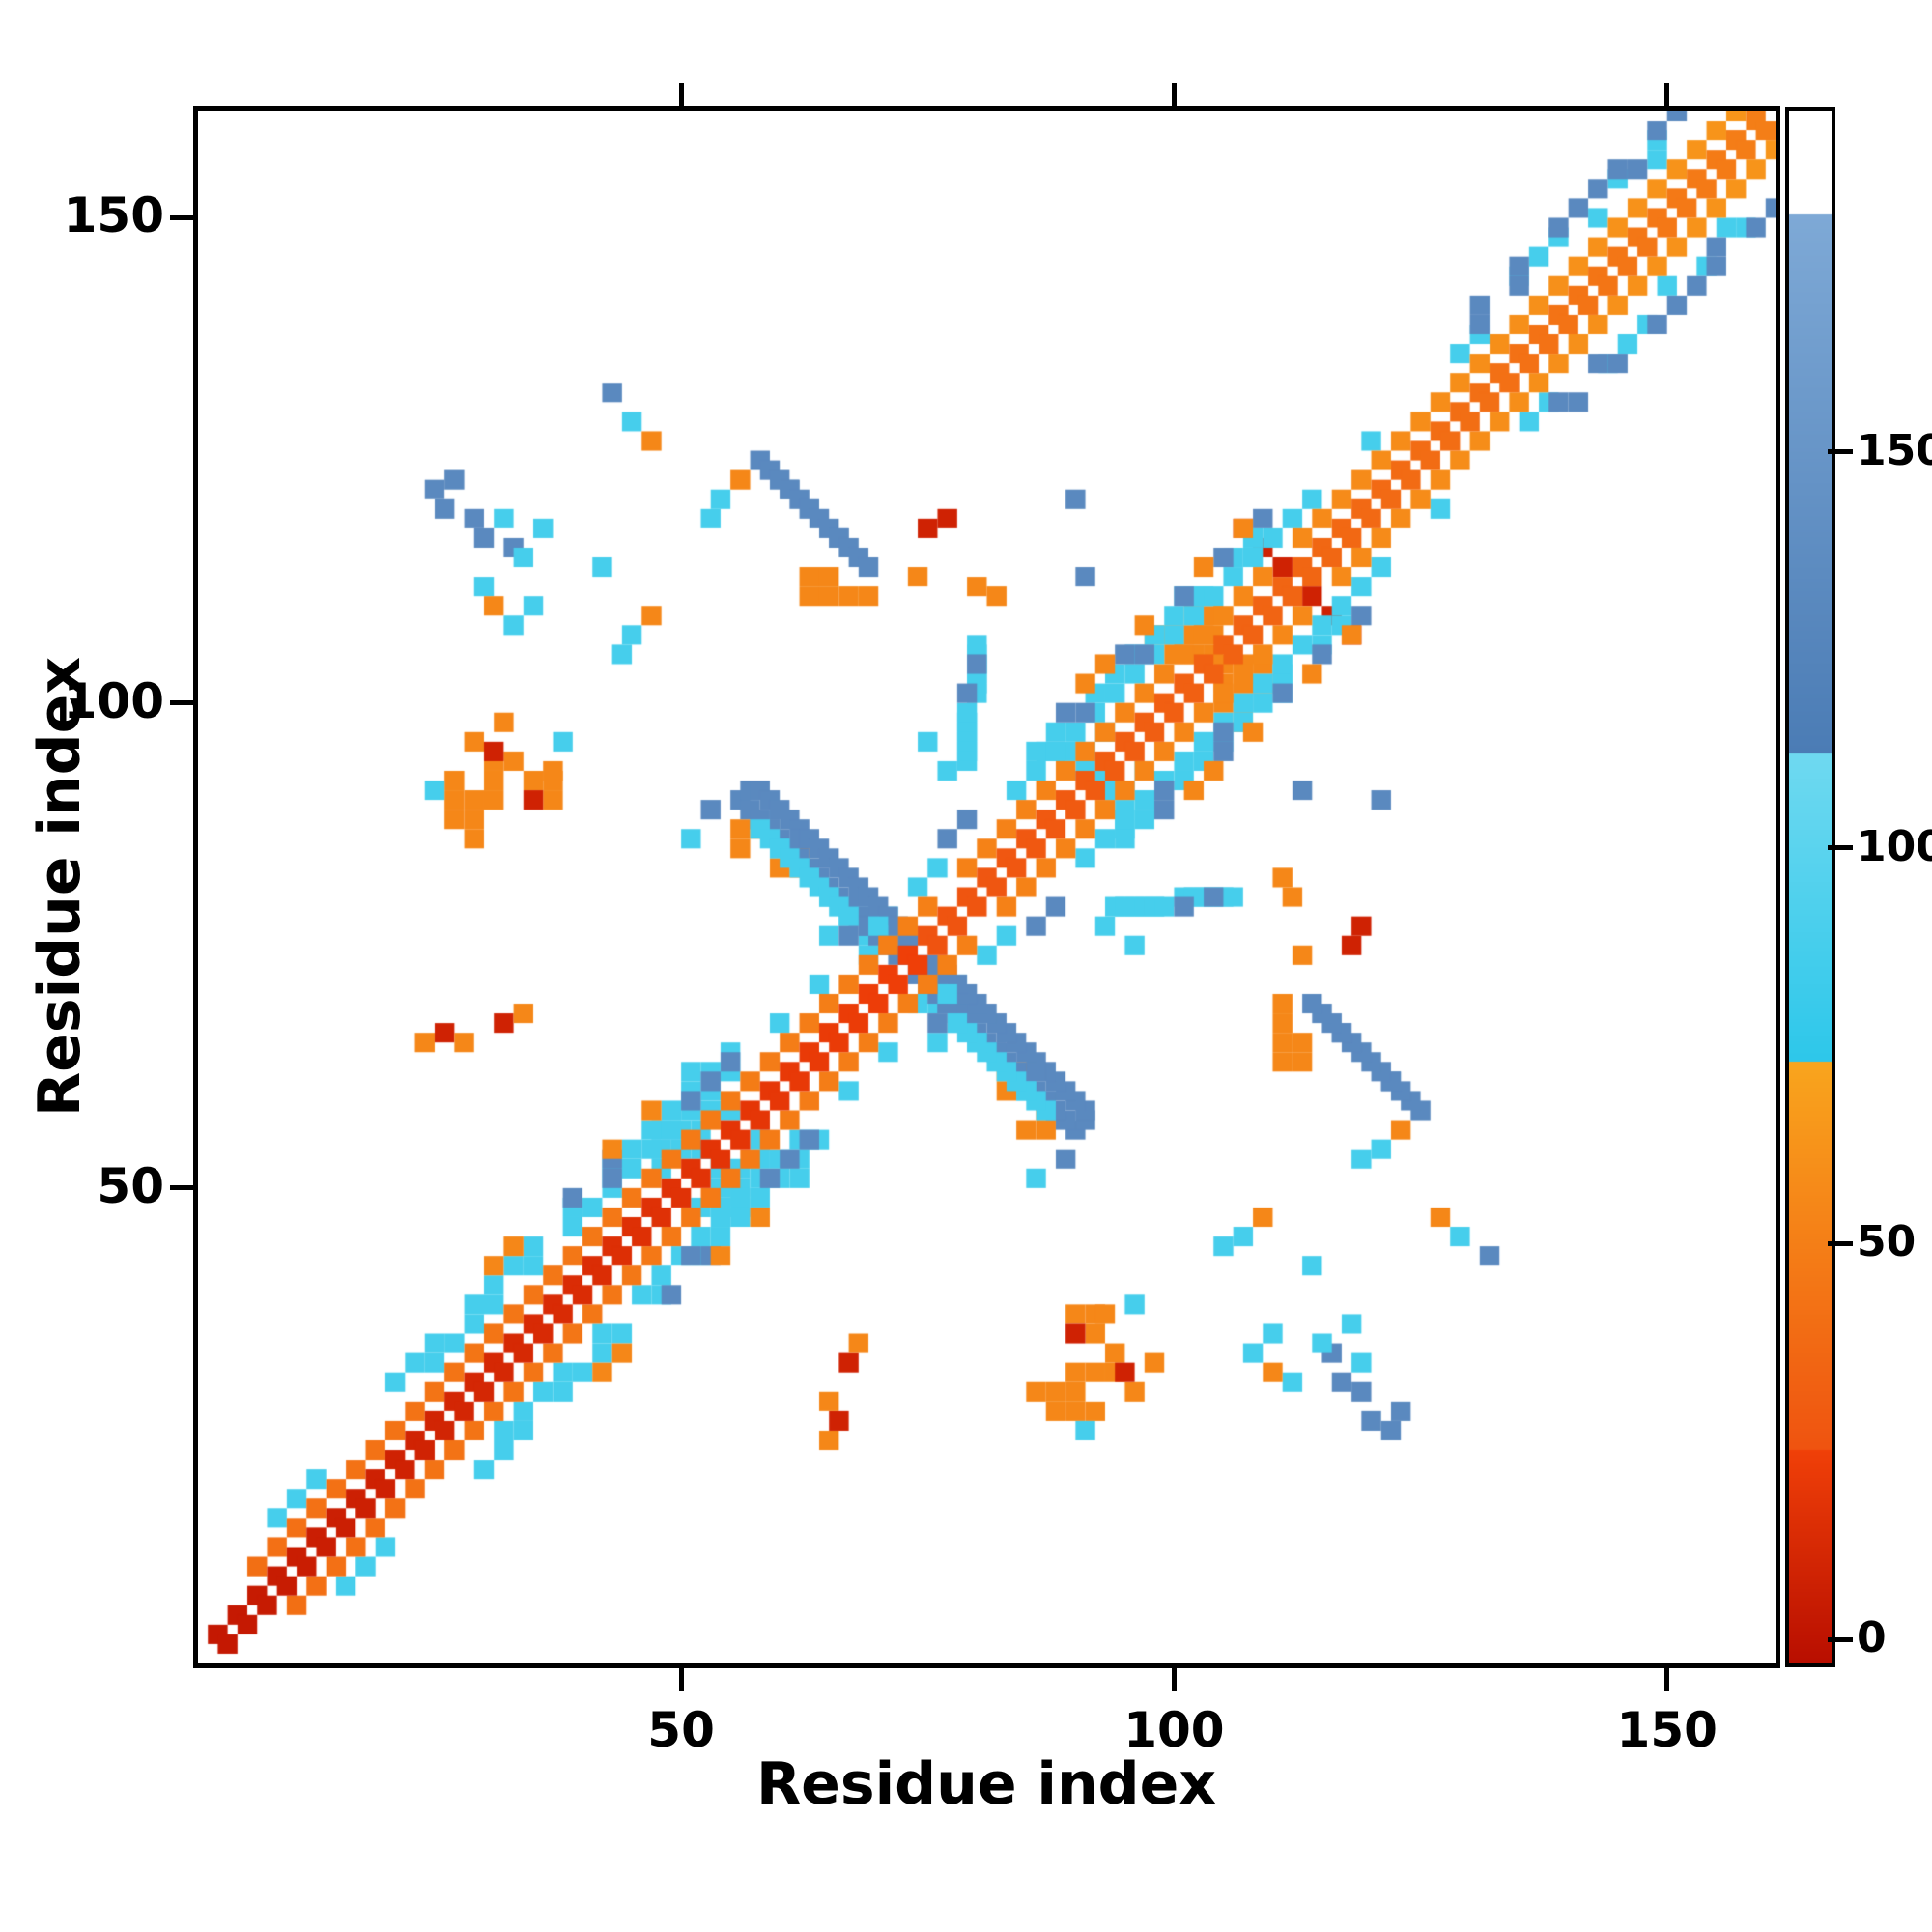 The image size is (1932, 1932). I want to click on colorbar-tick-label: 150, so click(1894, 450).